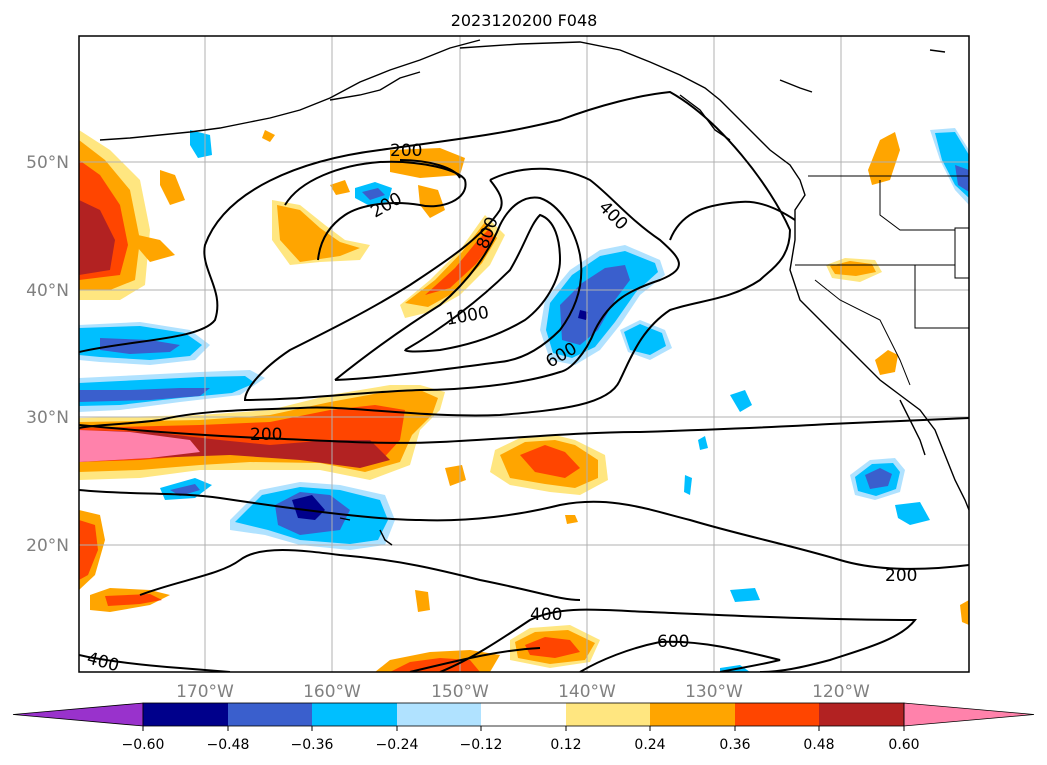 Image resolution: width=1047 pixels, height=765 pixels. Describe the element at coordinates (332, 692) in the screenshot. I see `lon-tick-label: 160°W` at that location.